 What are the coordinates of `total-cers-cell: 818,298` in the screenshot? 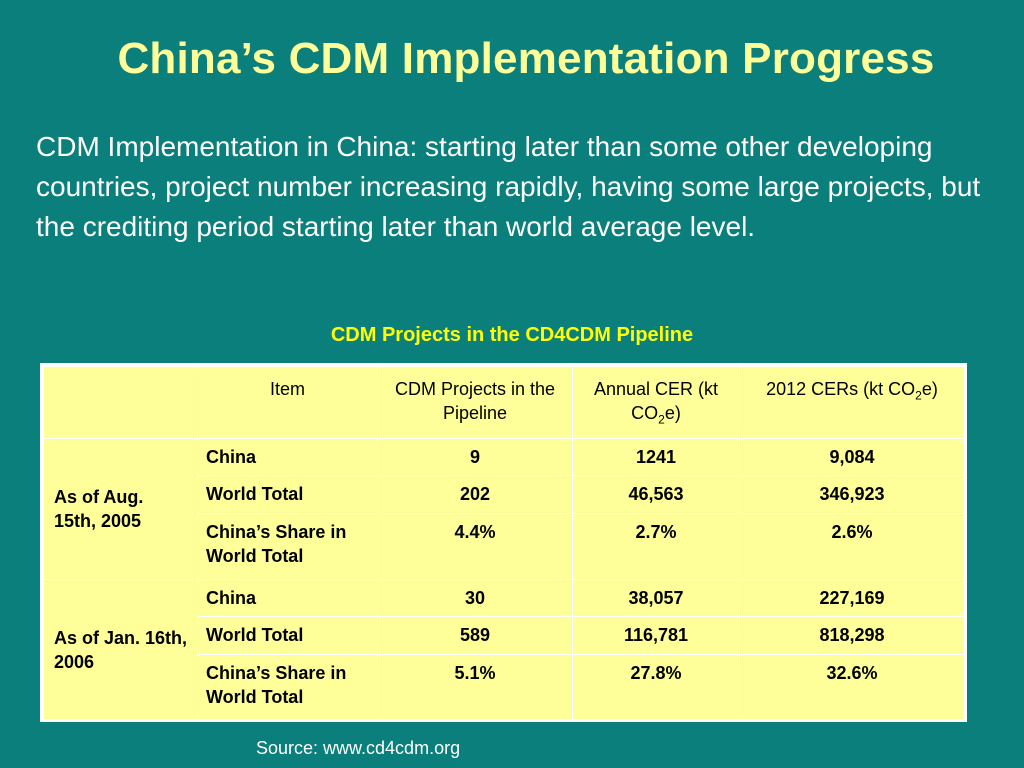 It's located at (852, 635).